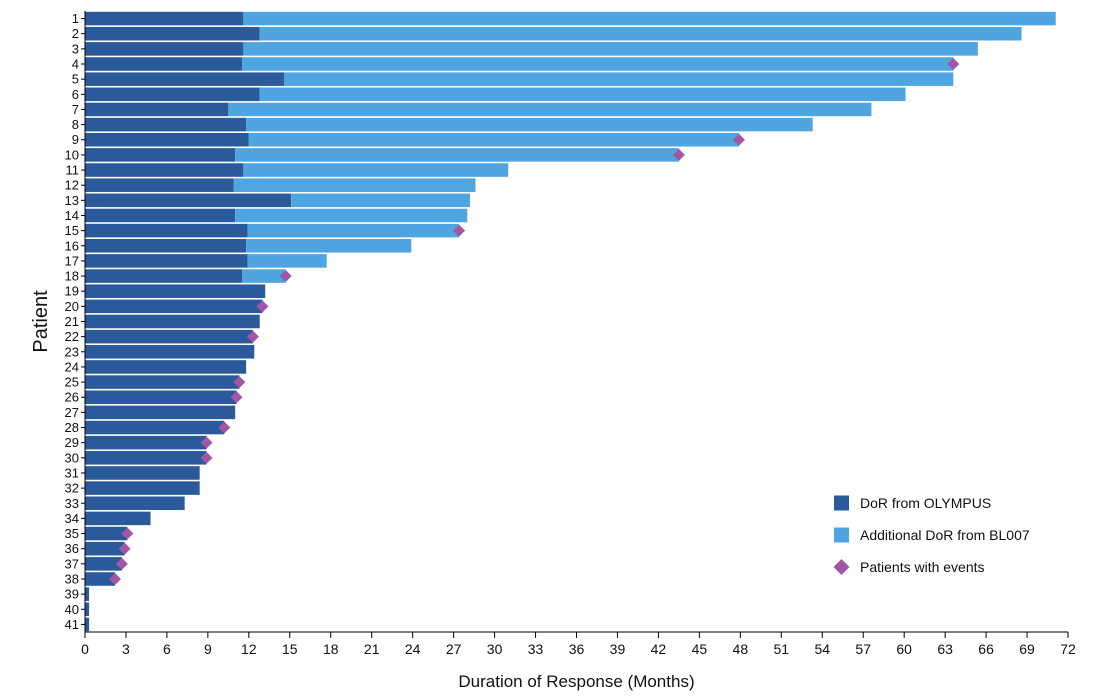 The height and width of the screenshot is (700, 1112). What do you see at coordinates (72, 230) in the screenshot?
I see `y-tick-label-15: 15` at bounding box center [72, 230].